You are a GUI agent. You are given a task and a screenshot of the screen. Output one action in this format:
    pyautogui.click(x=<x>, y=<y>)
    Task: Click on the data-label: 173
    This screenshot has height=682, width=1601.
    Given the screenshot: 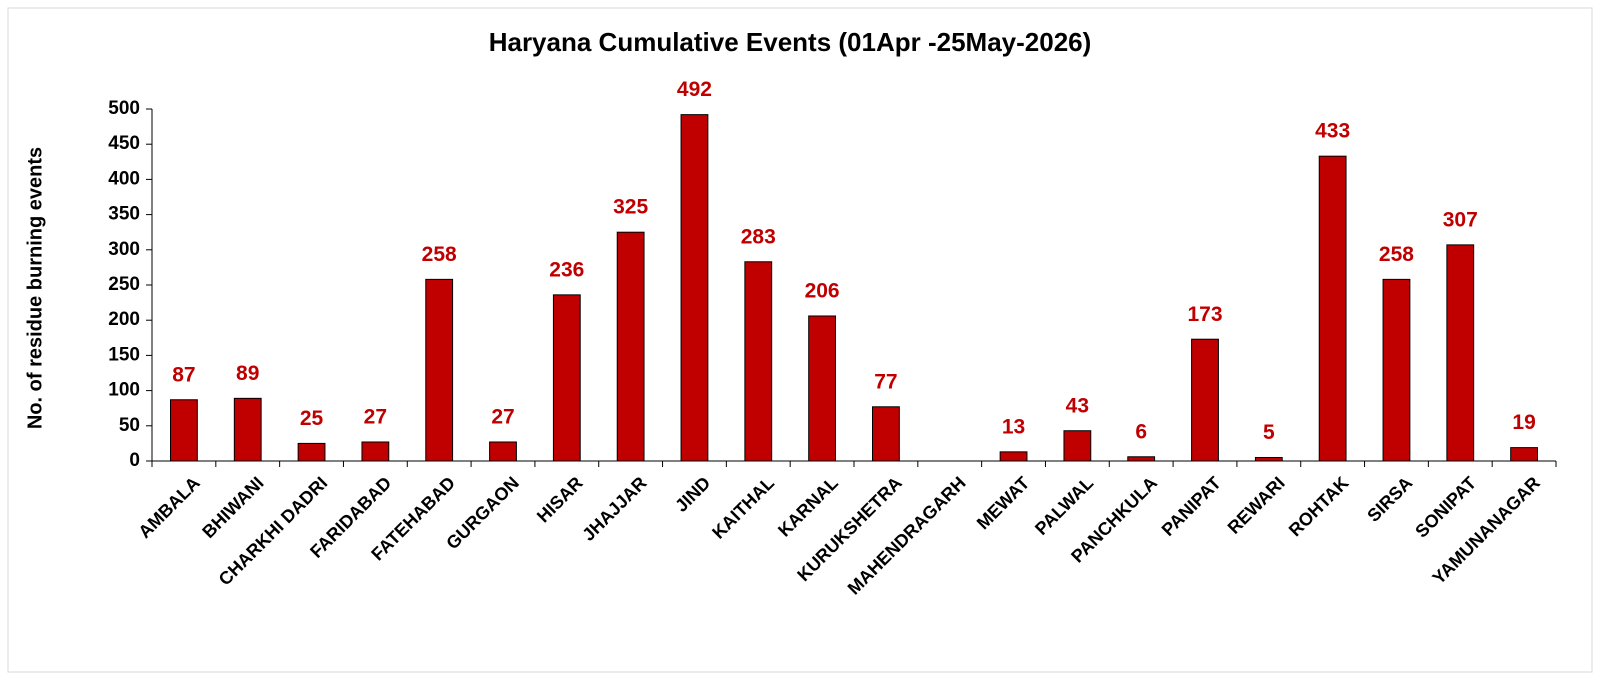 What is the action you would take?
    pyautogui.click(x=1204, y=314)
    